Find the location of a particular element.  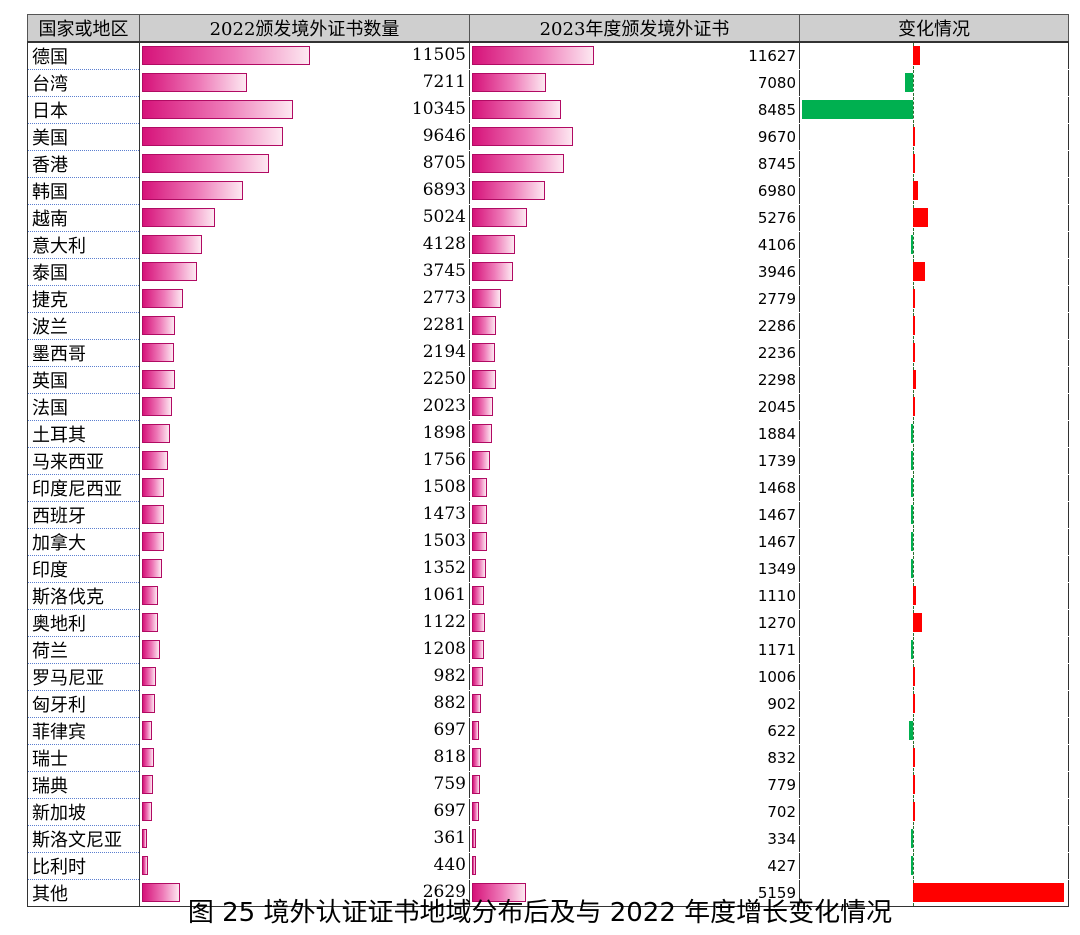

value-2023-cell: 6980 is located at coordinates (634, 191).